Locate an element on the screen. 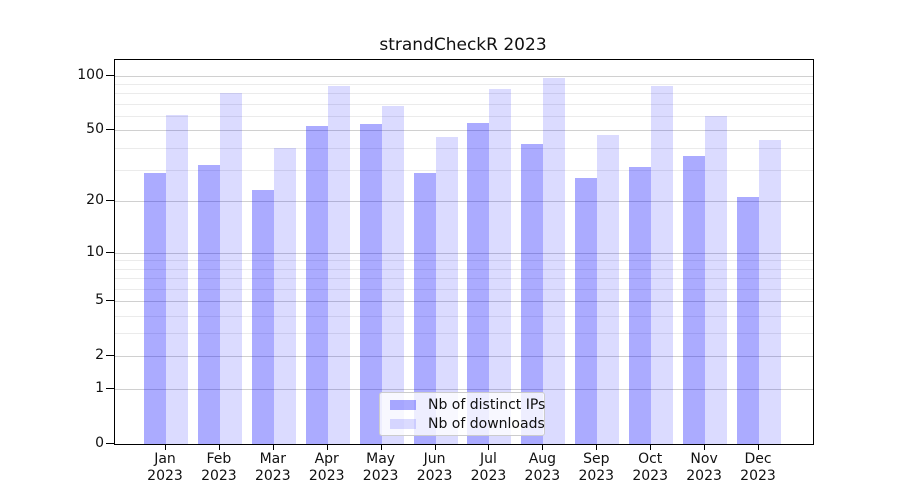 The image size is (900, 500). x-tick-year-apr: 2023 is located at coordinates (326, 476).